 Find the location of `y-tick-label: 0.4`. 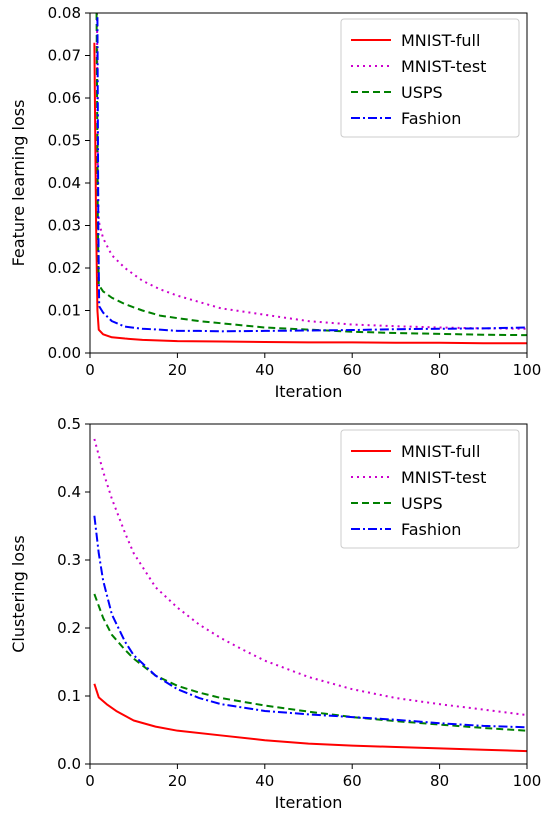

y-tick-label: 0.4 is located at coordinates (69, 492).